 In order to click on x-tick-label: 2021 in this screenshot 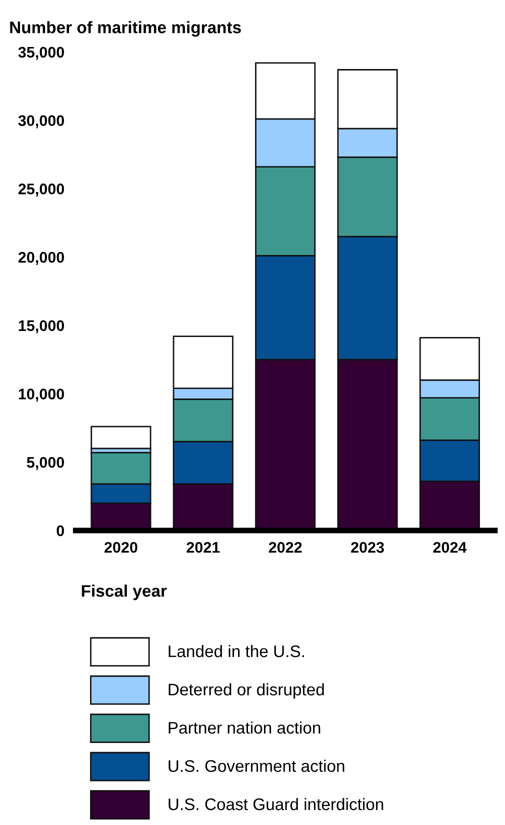, I will do `click(203, 547)`.